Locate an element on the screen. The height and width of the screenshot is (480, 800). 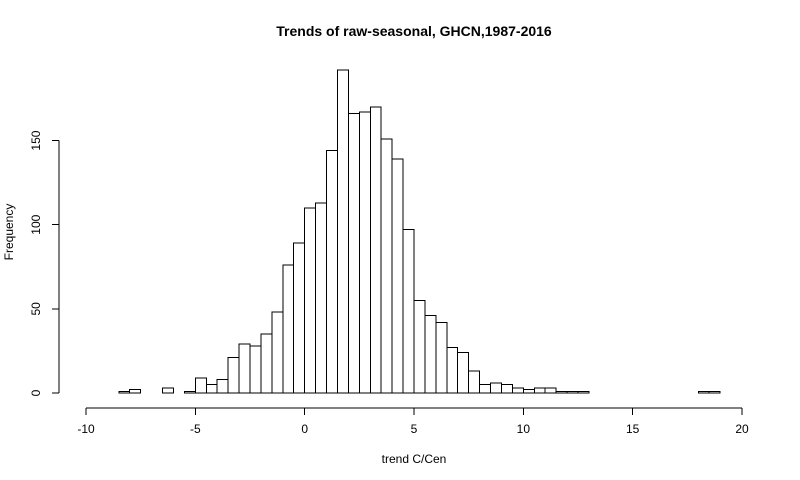
x-tick-label: 10 is located at coordinates (524, 429).